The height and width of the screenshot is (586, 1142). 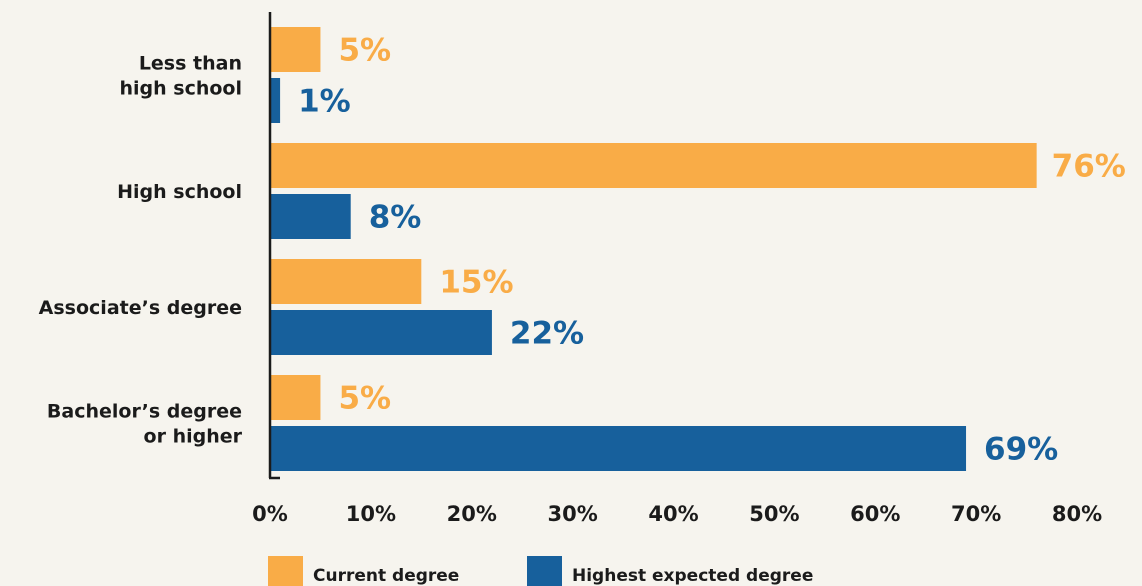 I want to click on x-tick-label-4: 40%, so click(x=673, y=514).